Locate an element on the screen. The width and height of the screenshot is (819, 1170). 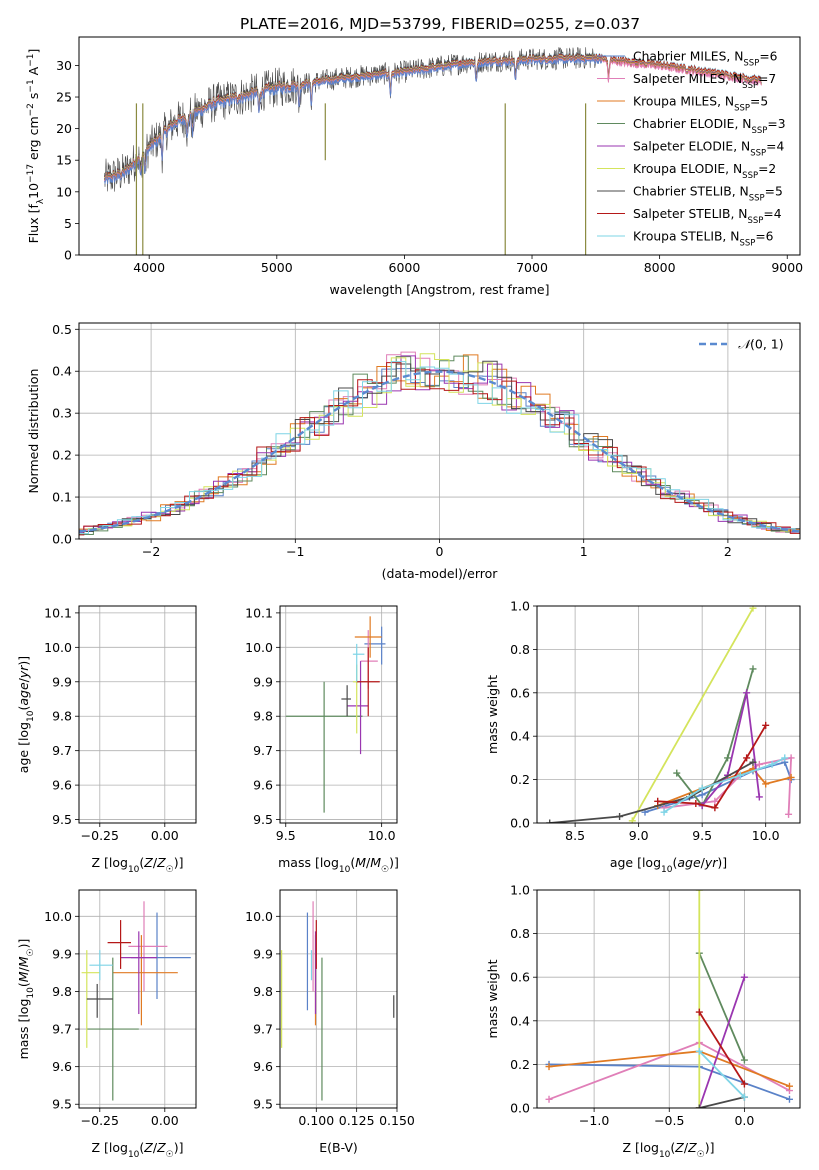
y-tick-label: 0.1 is located at coordinates (62, 497).